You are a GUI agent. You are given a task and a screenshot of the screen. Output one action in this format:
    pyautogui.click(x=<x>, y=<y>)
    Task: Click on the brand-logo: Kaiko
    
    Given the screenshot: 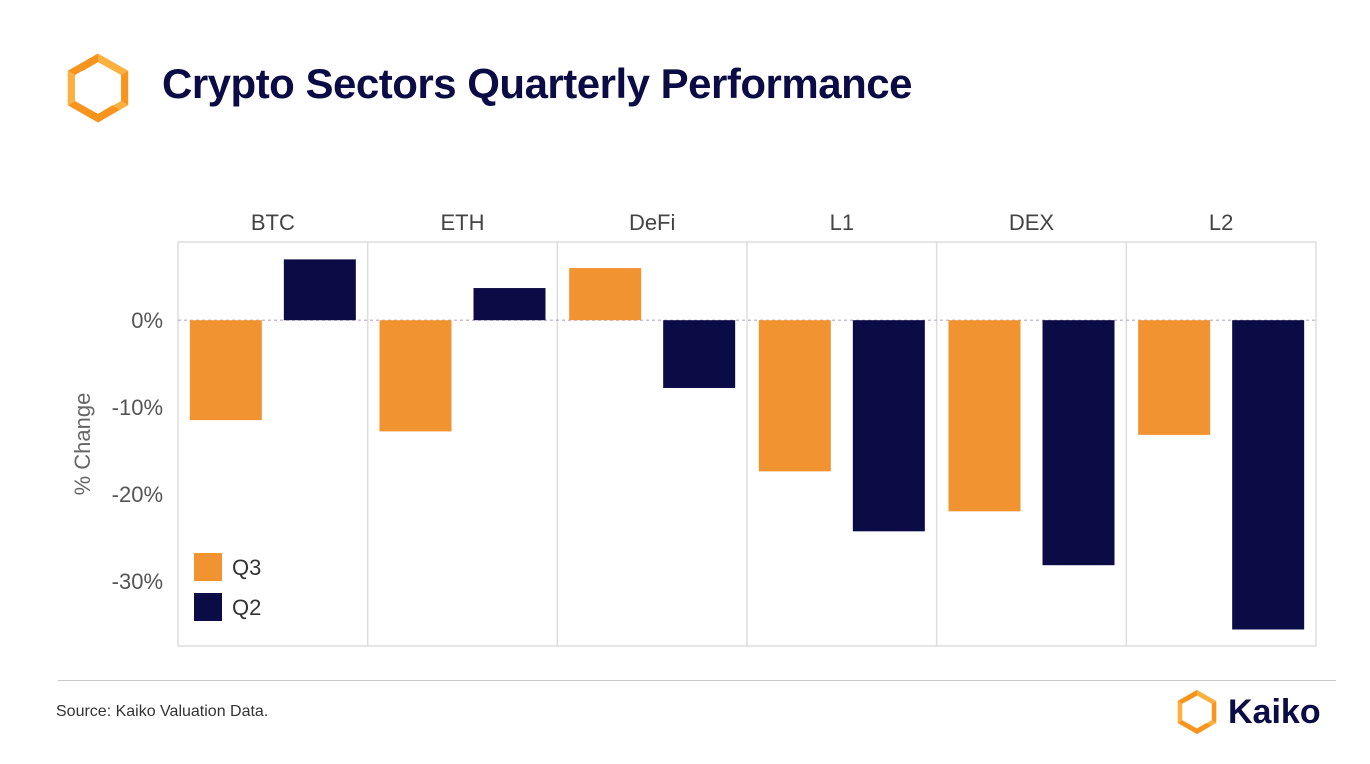 What is the action you would take?
    pyautogui.click(x=1247, y=712)
    